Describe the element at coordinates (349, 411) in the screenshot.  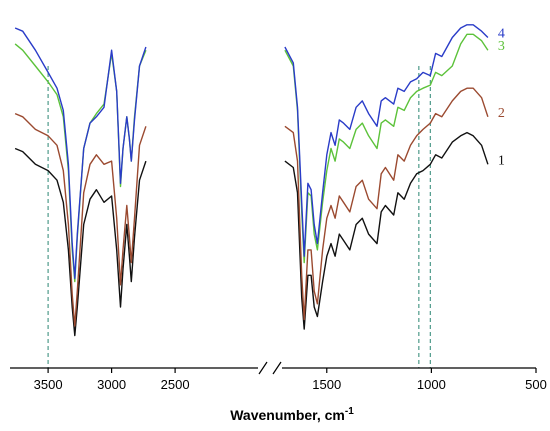
I see `x-axis-title-superscript: -1` at that location.